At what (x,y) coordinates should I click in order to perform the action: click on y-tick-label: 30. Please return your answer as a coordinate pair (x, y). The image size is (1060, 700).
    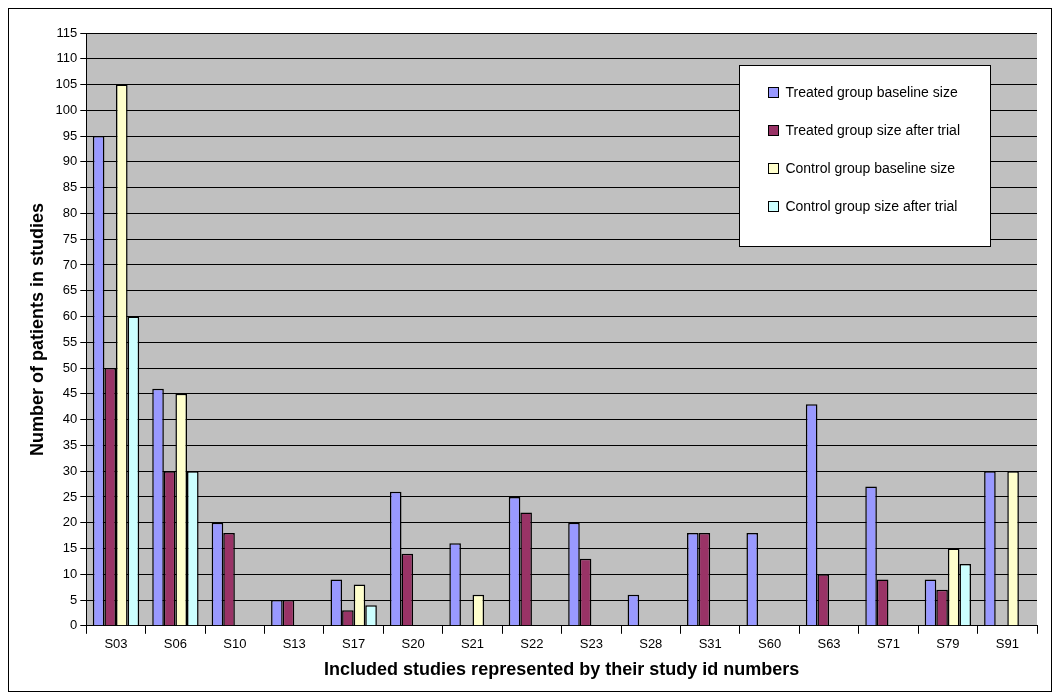
    Looking at the image, I should click on (70, 470).